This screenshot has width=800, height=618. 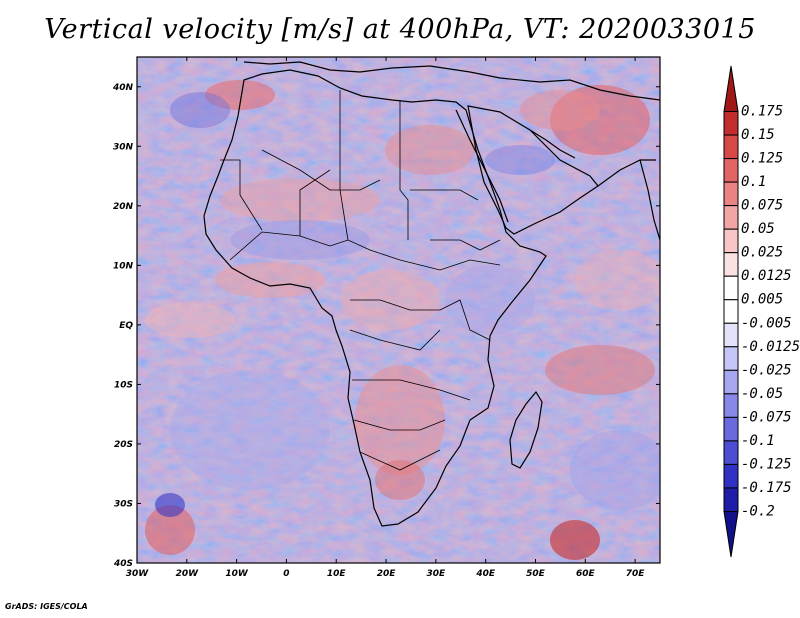 I want to click on colorbar-level-label: 0.075, so click(x=762, y=206).